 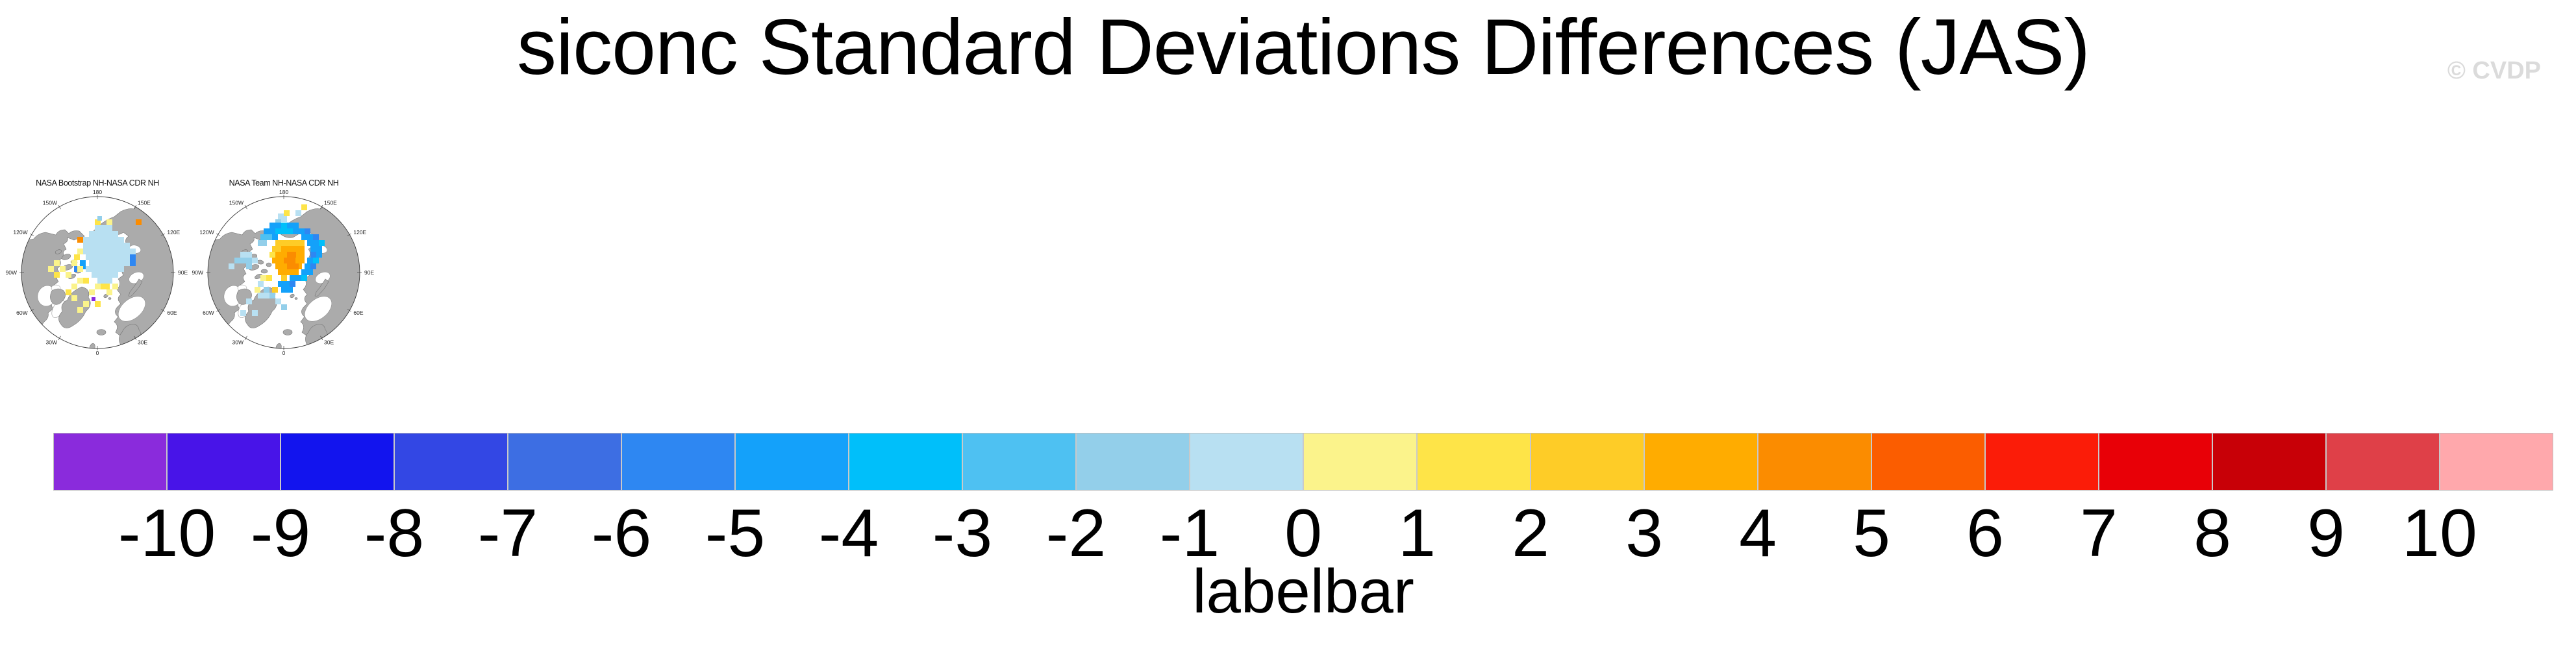 What do you see at coordinates (962, 533) in the screenshot?
I see `colorbar-tick-label: -3` at bounding box center [962, 533].